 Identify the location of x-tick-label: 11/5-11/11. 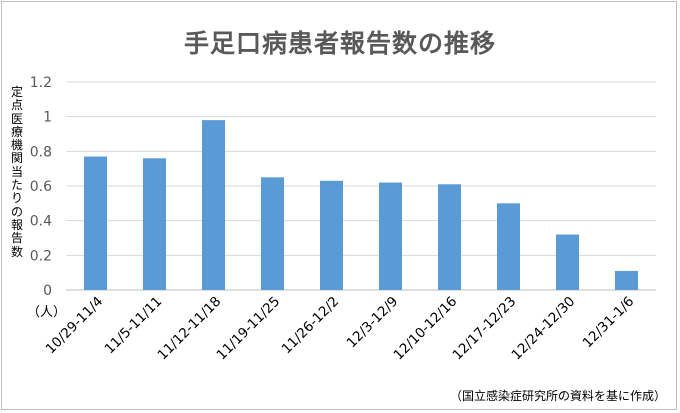
(134, 326).